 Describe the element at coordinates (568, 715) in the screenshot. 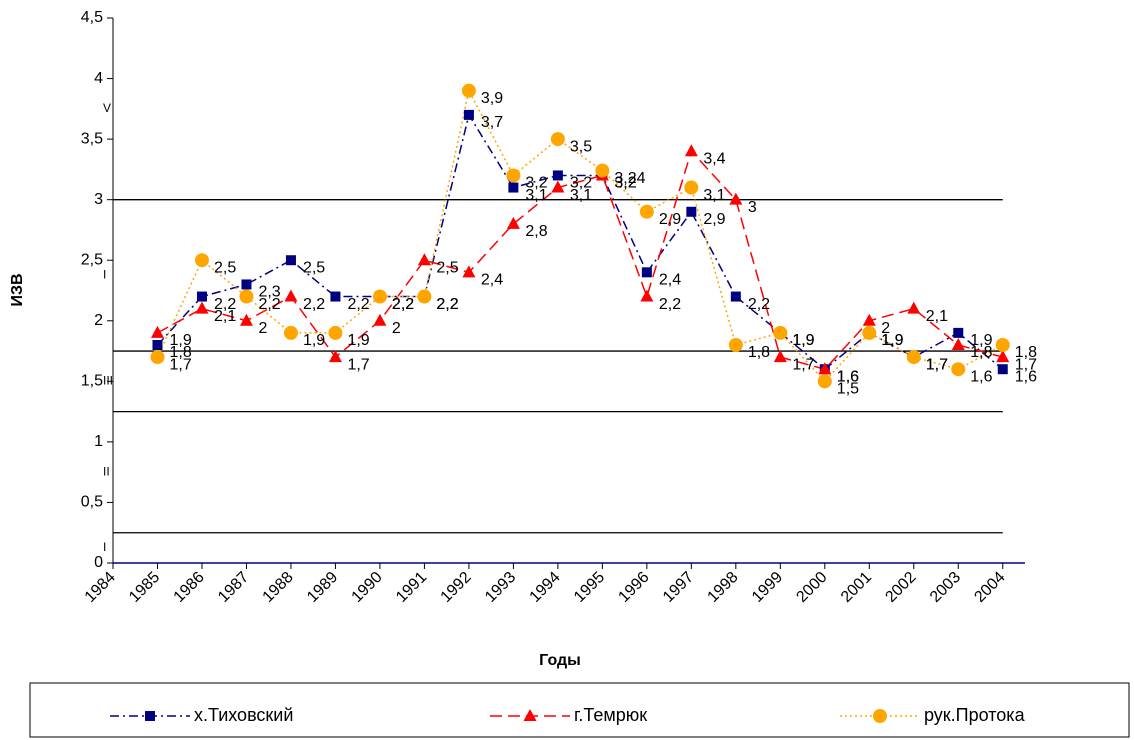

I see `legend-item: г.Темрюк` at that location.